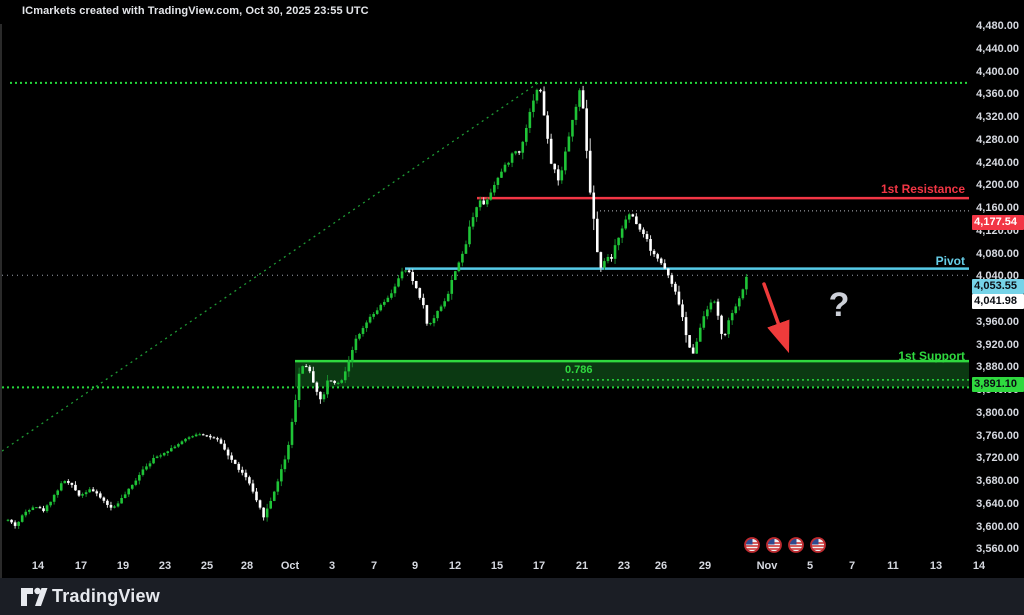 This screenshot has height=615, width=1024. I want to click on resistance-price-tag: 4,177.54, so click(998, 222).